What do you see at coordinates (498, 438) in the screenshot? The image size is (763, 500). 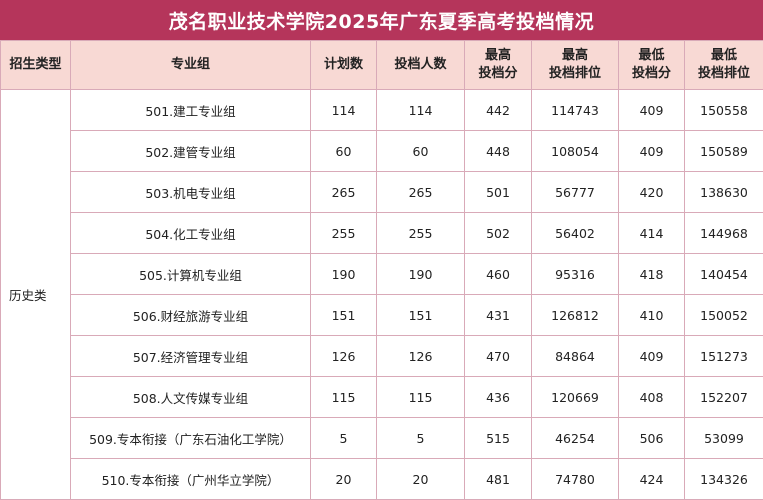 I see `cell-max-score: 515` at bounding box center [498, 438].